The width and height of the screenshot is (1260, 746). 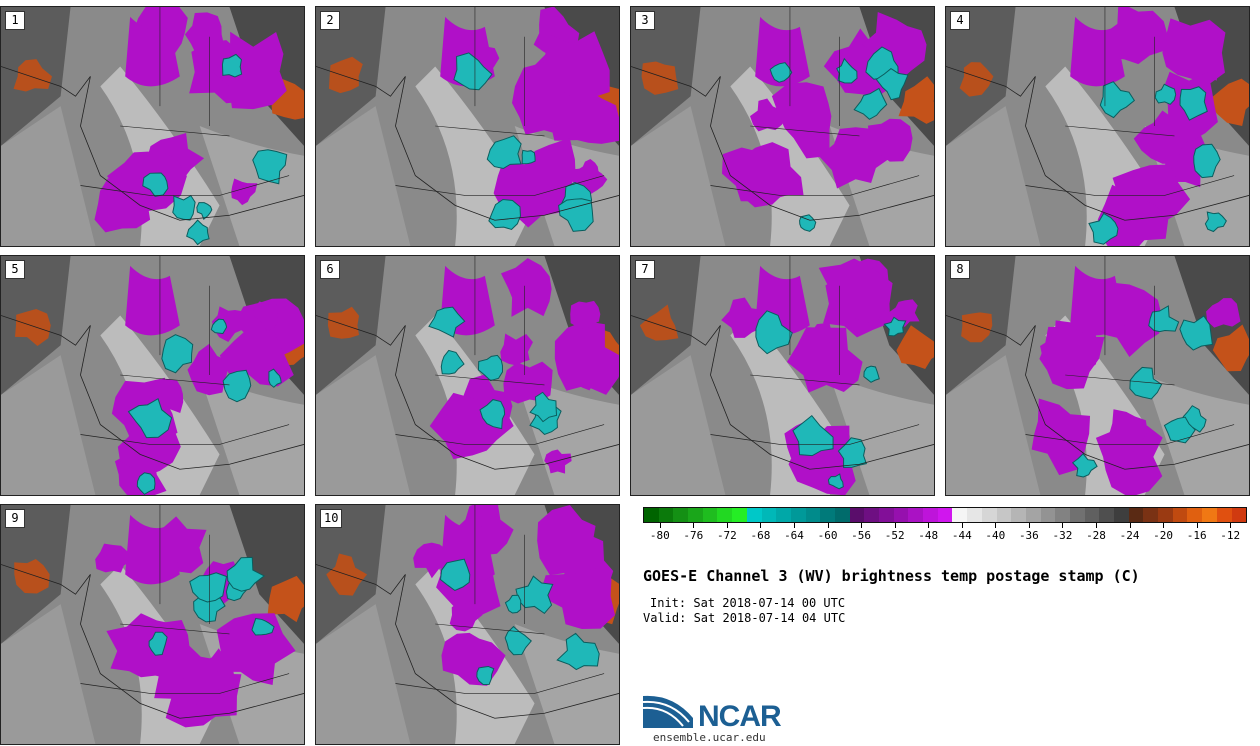 I want to click on panel-number: 3, so click(x=645, y=20).